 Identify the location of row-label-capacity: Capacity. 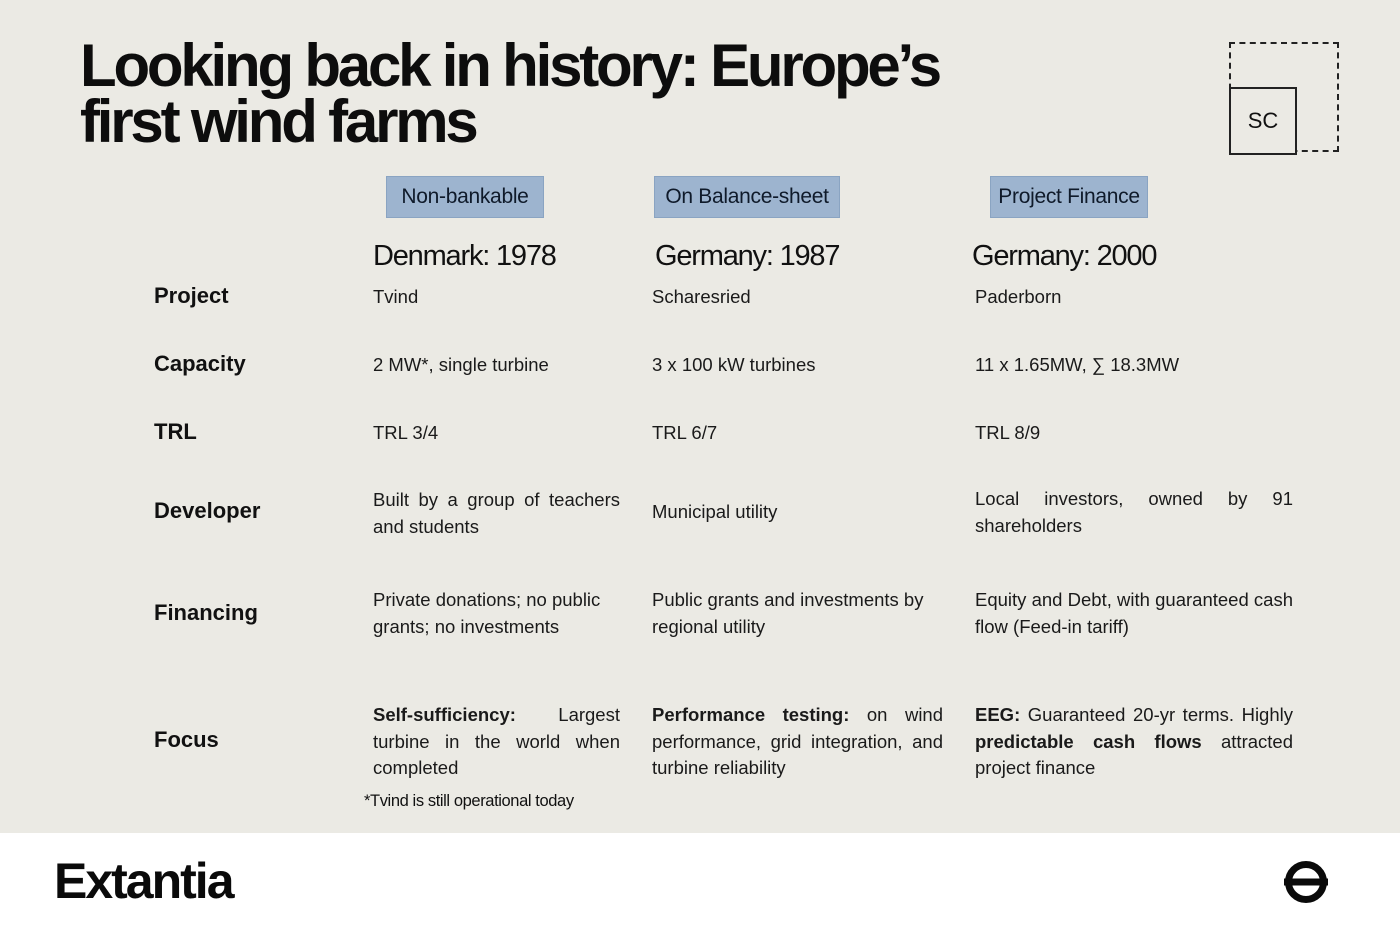
(200, 363).